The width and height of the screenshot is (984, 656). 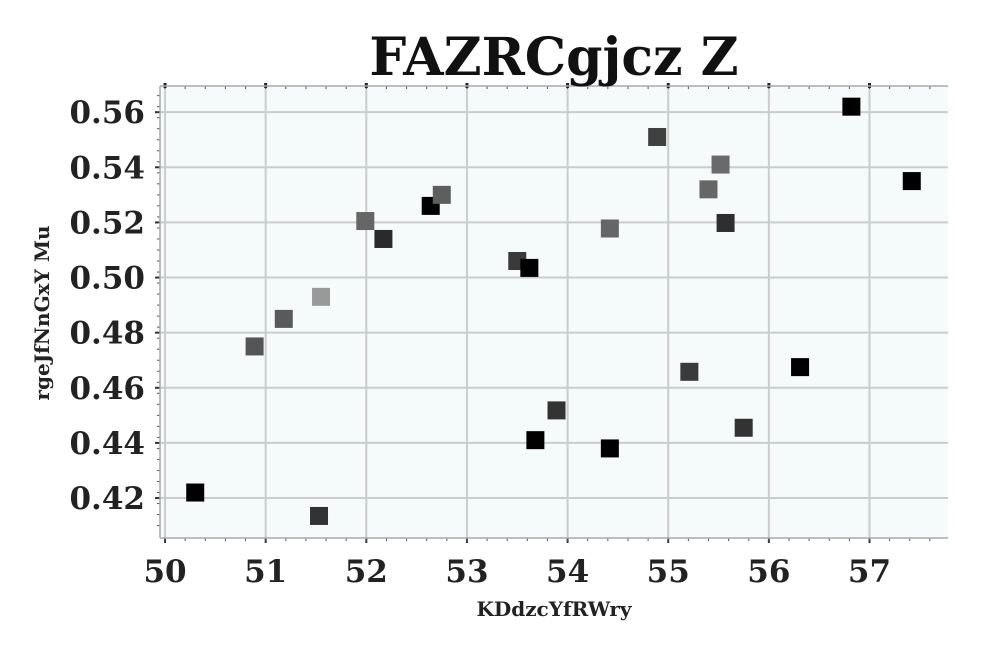 What do you see at coordinates (107, 444) in the screenshot?
I see `y-tick-label: 0.44` at bounding box center [107, 444].